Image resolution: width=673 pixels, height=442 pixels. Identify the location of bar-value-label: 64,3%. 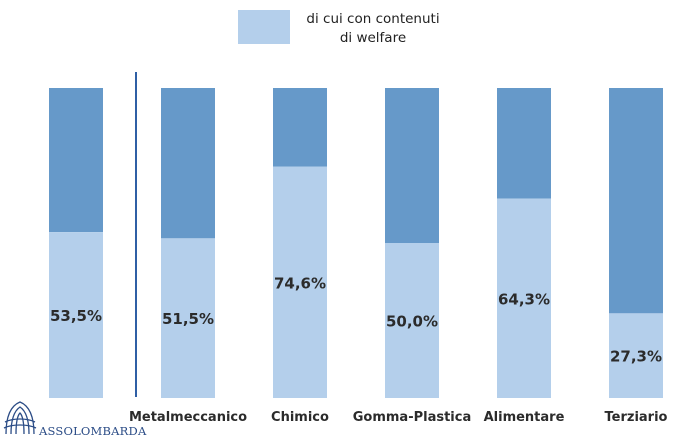
(524, 299).